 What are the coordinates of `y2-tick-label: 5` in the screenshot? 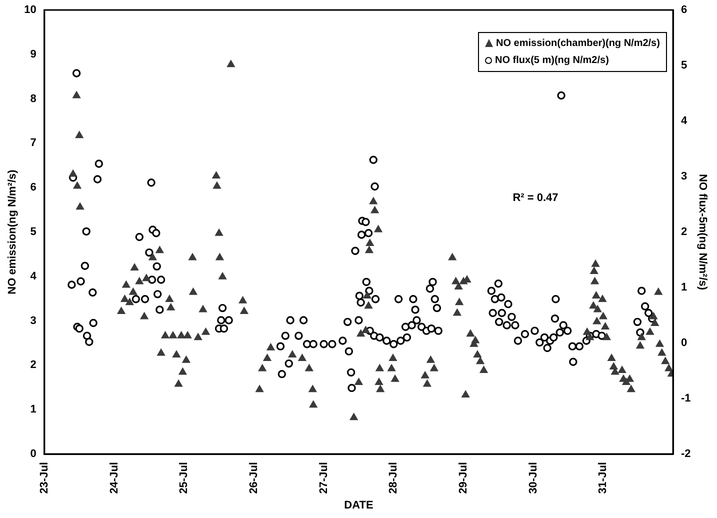 It's located at (684, 66).